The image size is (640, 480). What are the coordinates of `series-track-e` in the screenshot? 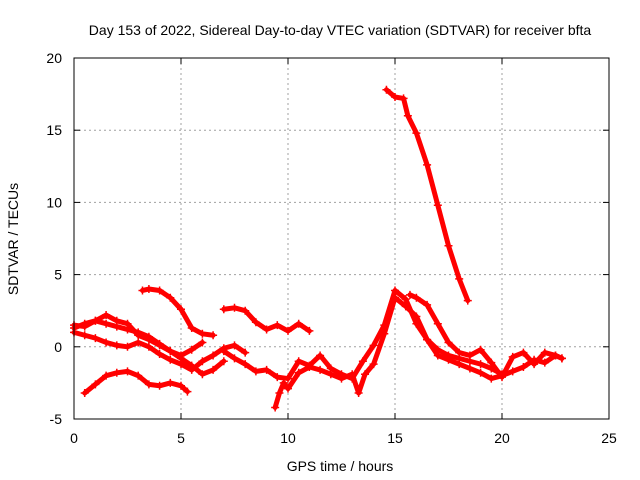 It's located at (178, 312).